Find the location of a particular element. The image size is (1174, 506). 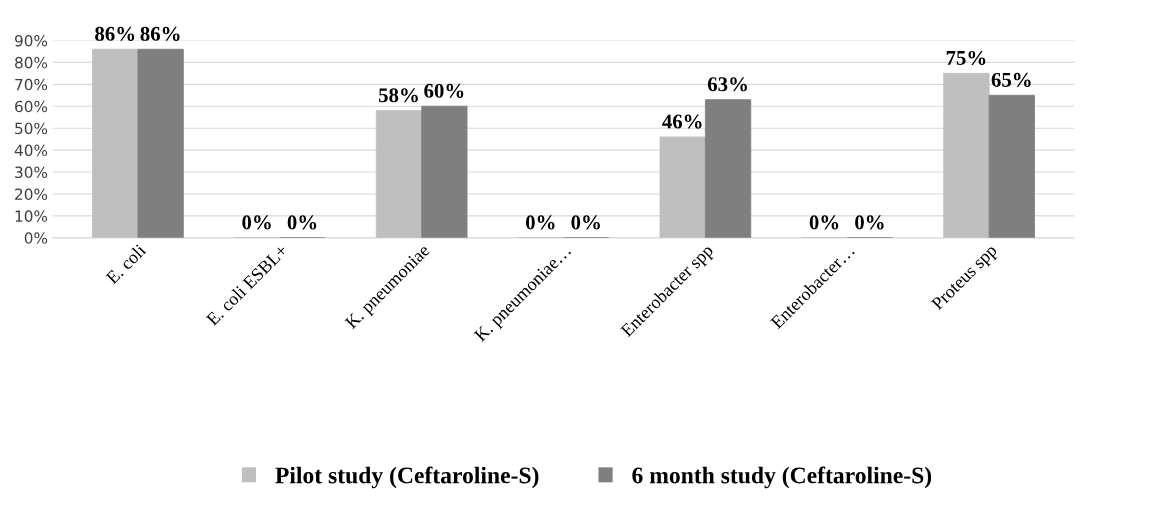

y-tick-label: 70% is located at coordinates (31, 84).